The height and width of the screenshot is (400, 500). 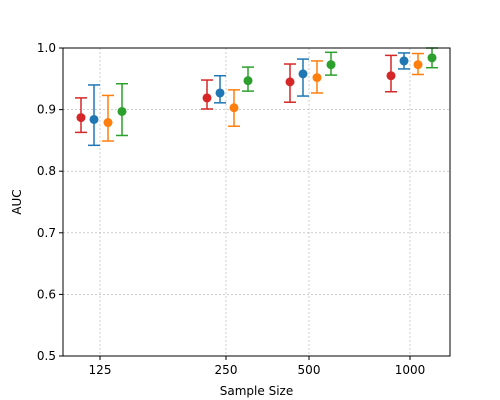 I want to click on x-tick-label: 250, so click(x=226, y=370).